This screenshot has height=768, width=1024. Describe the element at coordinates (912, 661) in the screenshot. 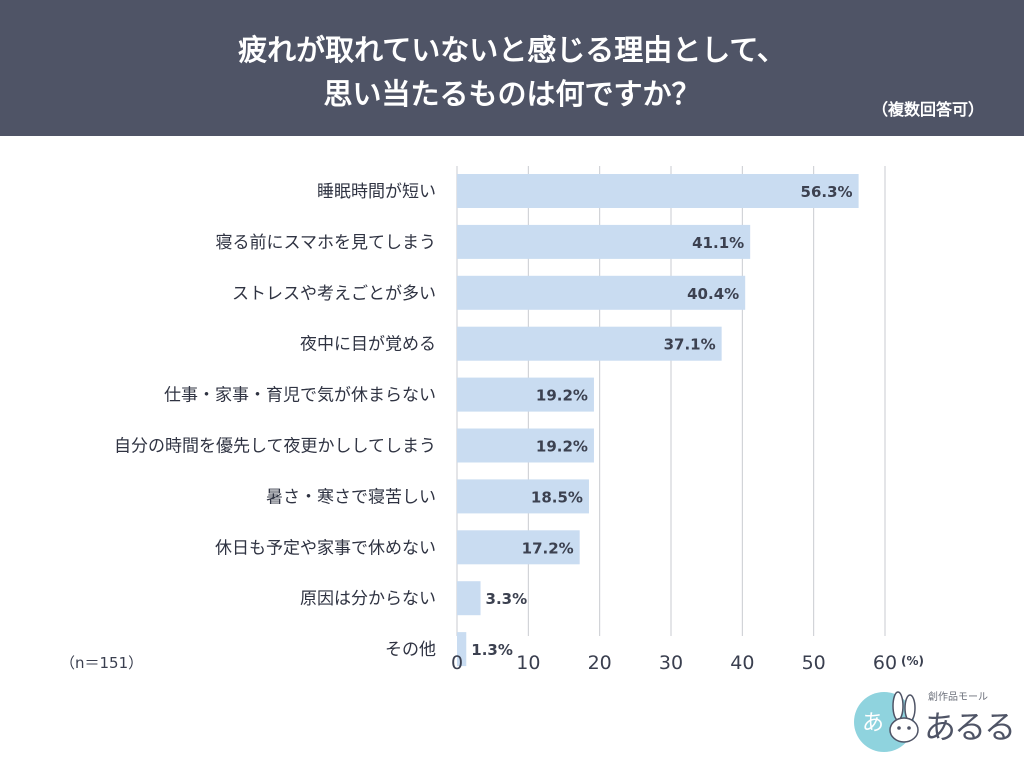

I see `x-axis-unit: (%)` at that location.